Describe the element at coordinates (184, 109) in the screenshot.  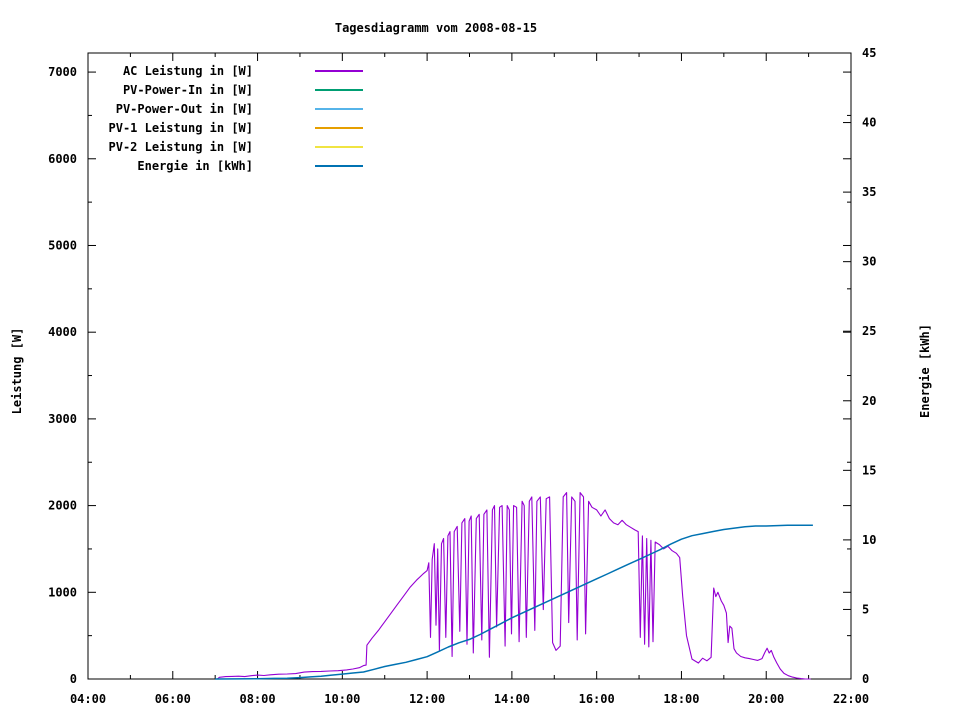
I see `legend-label-pv-power-out: PV-Power-Out in [W]` at that location.